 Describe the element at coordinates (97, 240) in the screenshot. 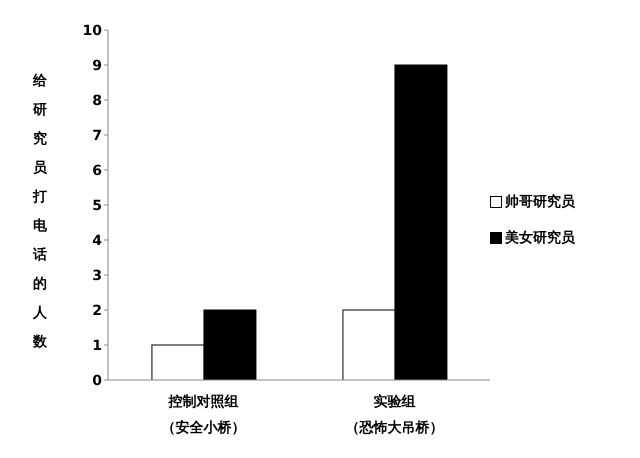

I see `y-tick-label: 4` at that location.